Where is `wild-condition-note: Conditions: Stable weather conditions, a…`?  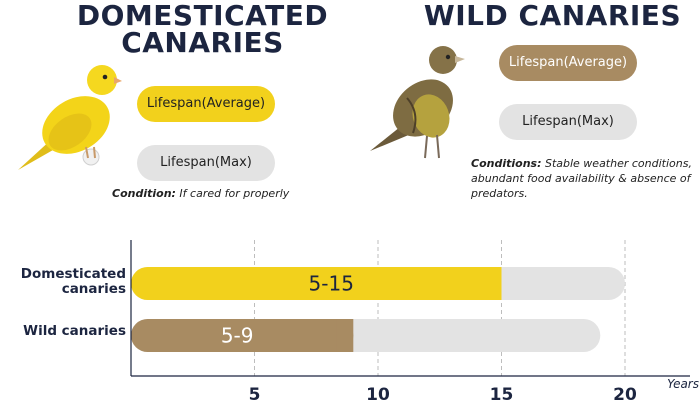
wild-condition-note: Conditions: Stable weather conditions, a… is located at coordinates (583, 178).